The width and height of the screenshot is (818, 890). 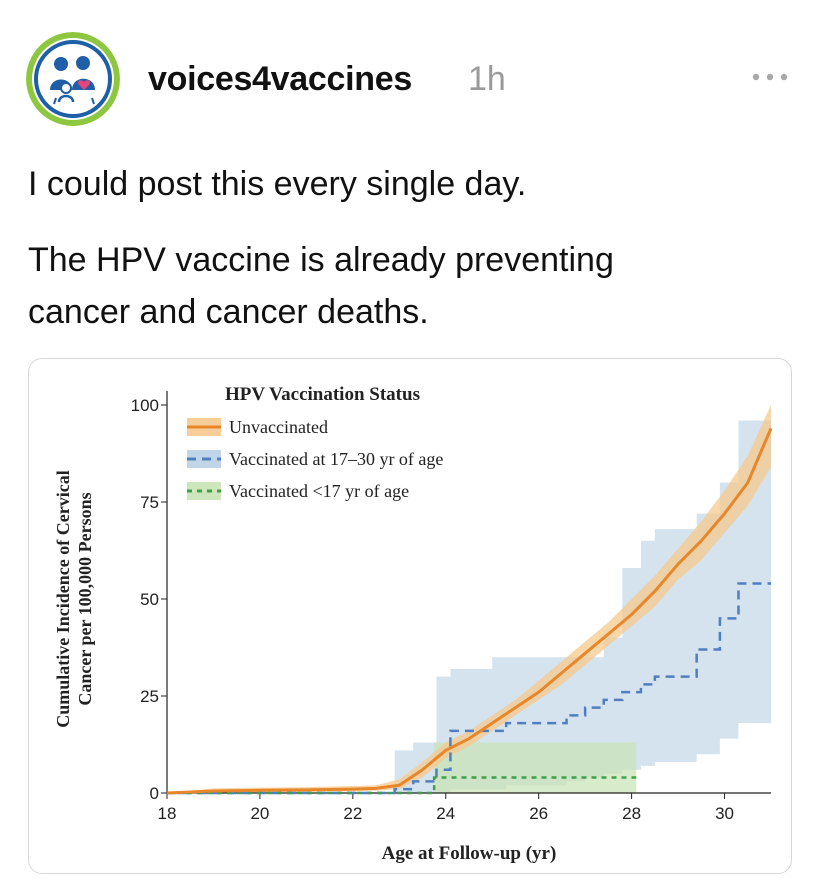 What do you see at coordinates (85, 598) in the screenshot?
I see `y-axis-title-line-2: Cancer per 100,000 Persons` at bounding box center [85, 598].